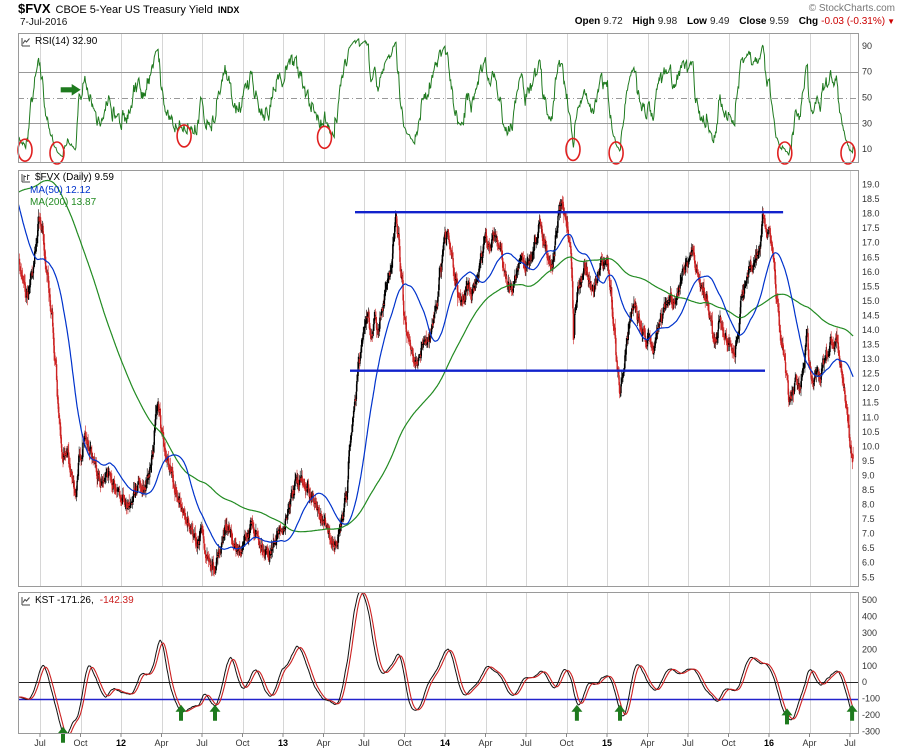  Describe the element at coordinates (870, 403) in the screenshot. I see `svg-text: 11.5` at that location.